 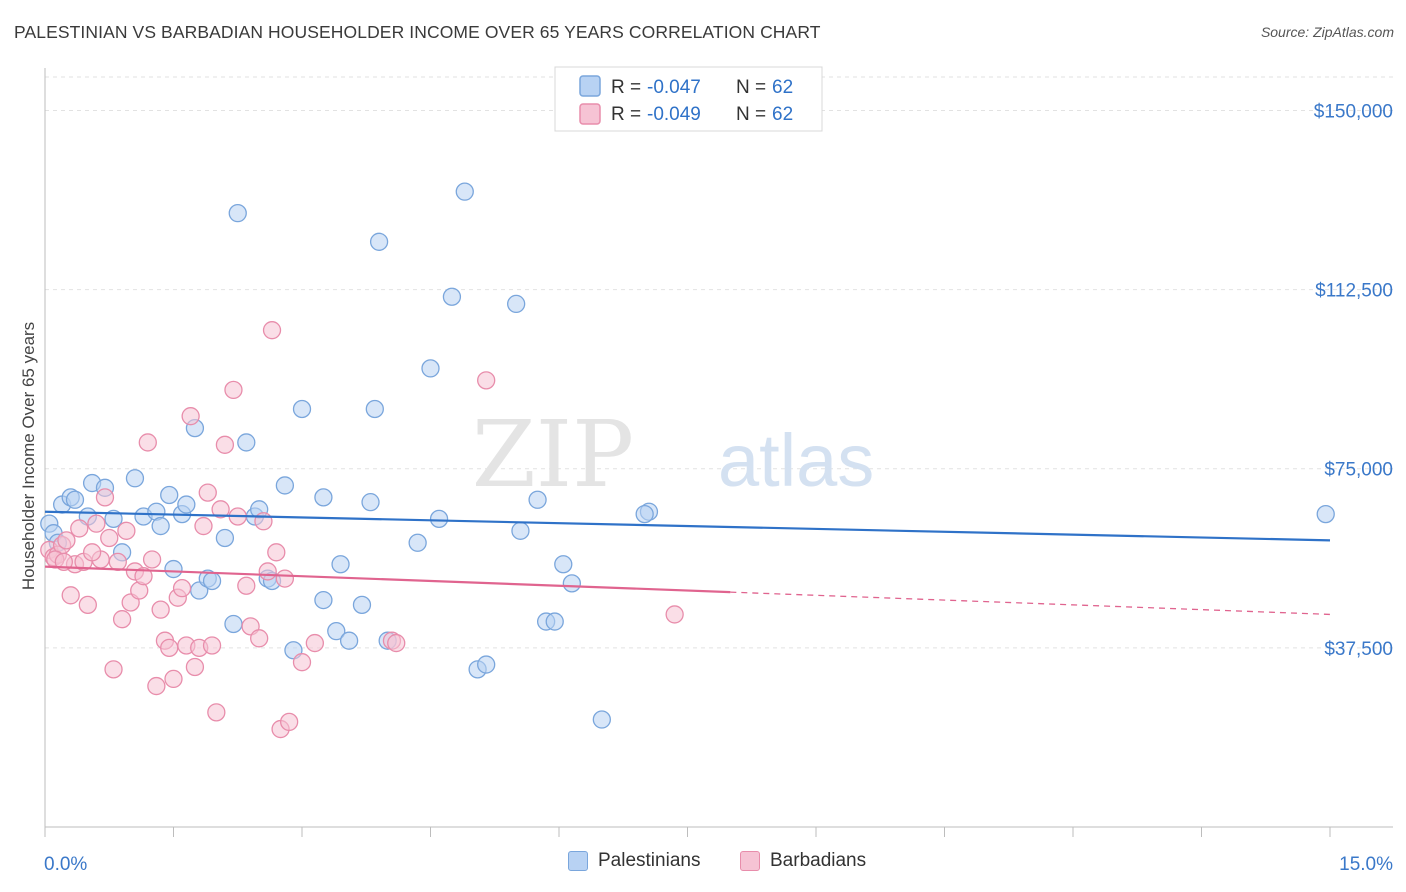 I want to click on legend-r-value-2: -0.049, so click(x=674, y=114).